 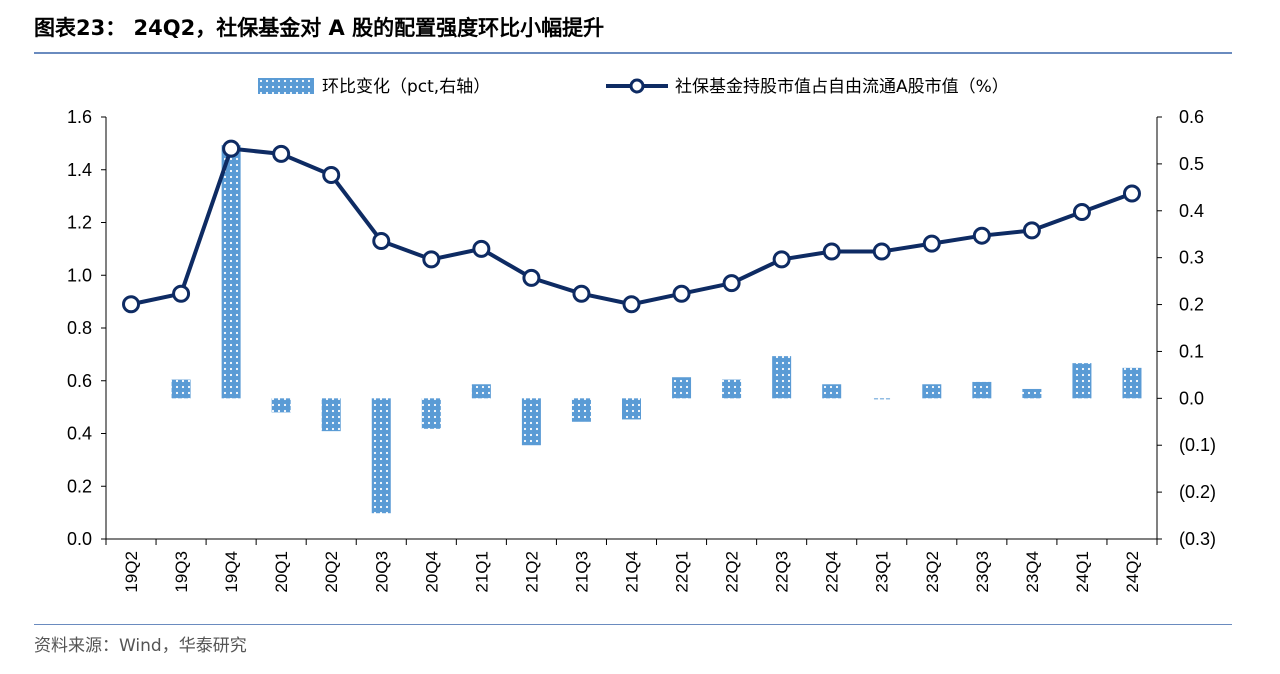 What do you see at coordinates (331, 415) in the screenshot?
I see `bar-20Q2` at bounding box center [331, 415].